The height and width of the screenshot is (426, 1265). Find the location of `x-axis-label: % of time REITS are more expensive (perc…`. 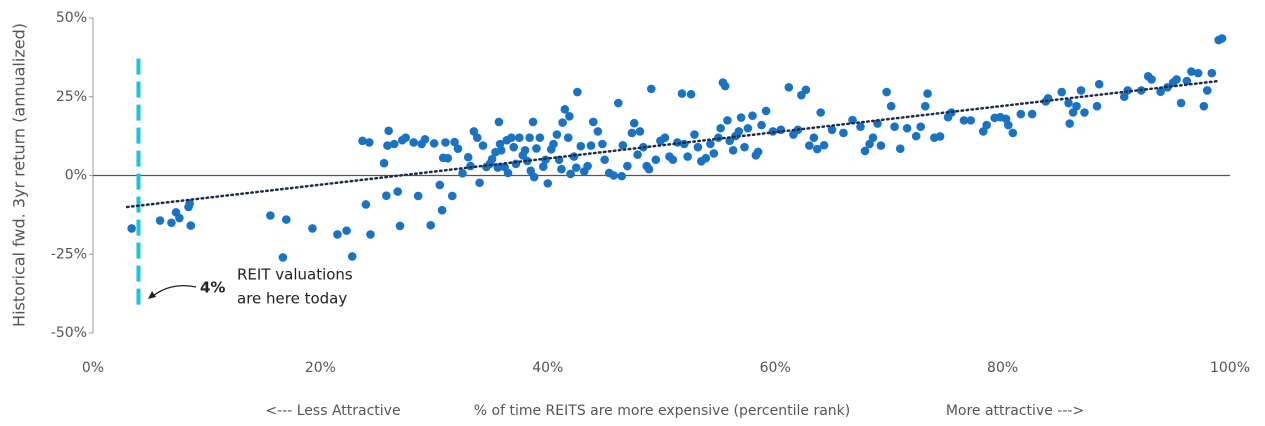

x-axis-label: % of time REITS are more expensive (perc… is located at coordinates (662, 411).